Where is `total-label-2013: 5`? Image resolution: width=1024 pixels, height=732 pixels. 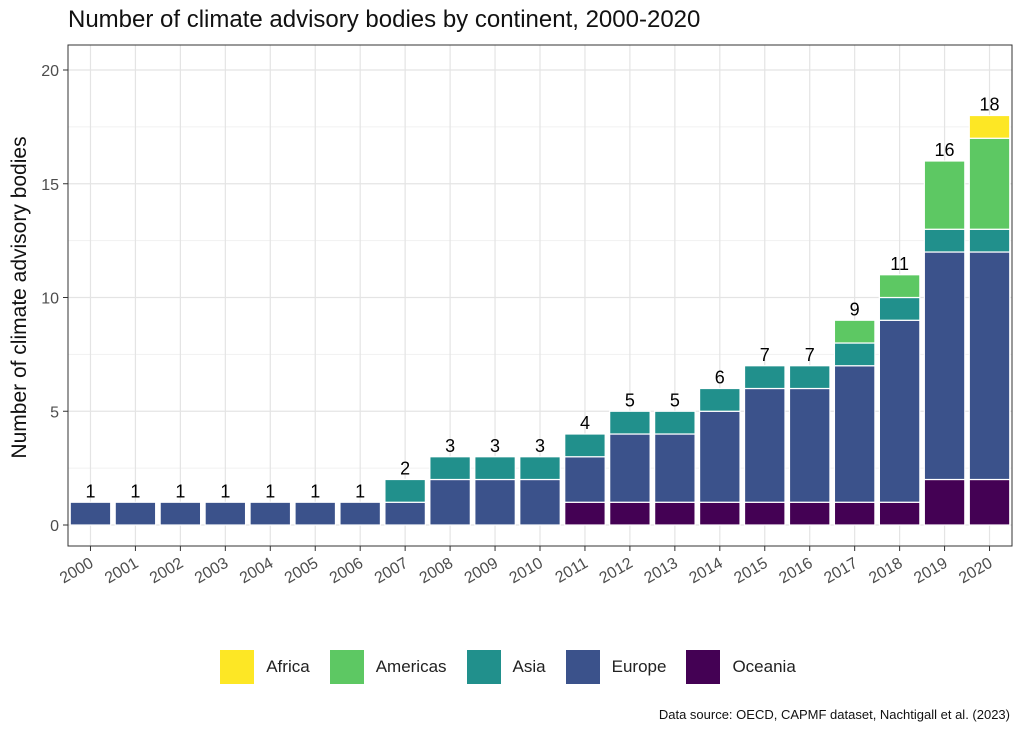
total-label-2013: 5 is located at coordinates (675, 400).